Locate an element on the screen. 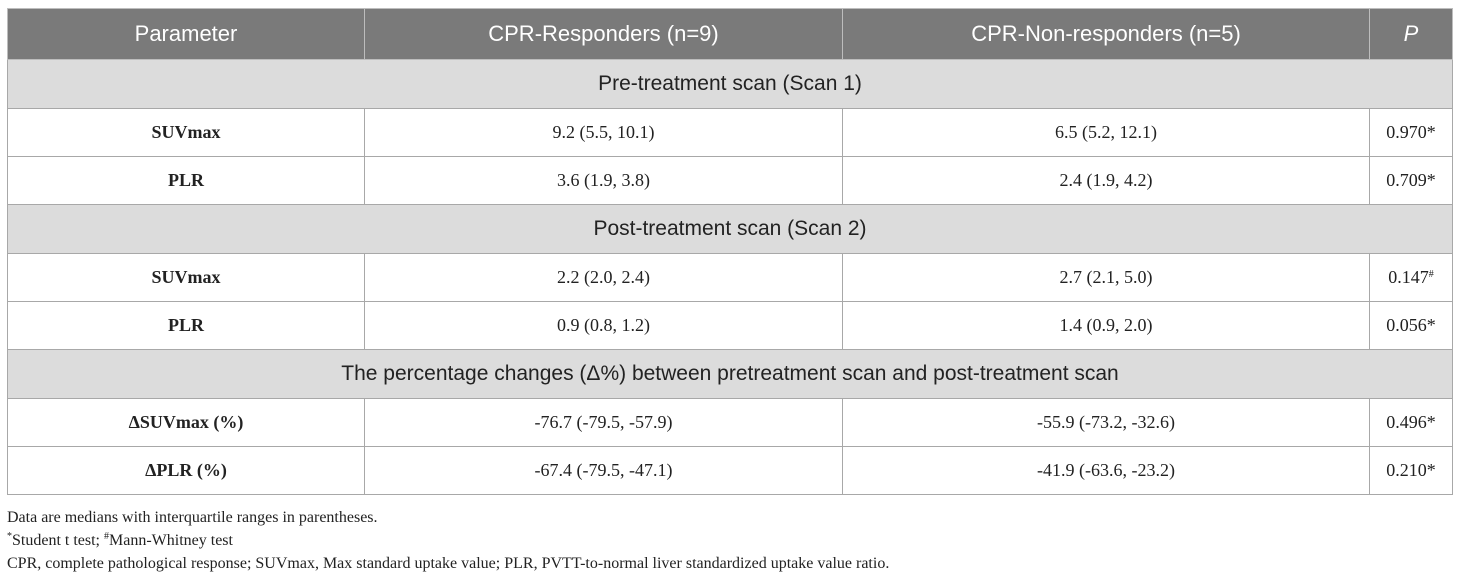  section-title: Post-treatment scan (Scan 2) is located at coordinates (730, 229).